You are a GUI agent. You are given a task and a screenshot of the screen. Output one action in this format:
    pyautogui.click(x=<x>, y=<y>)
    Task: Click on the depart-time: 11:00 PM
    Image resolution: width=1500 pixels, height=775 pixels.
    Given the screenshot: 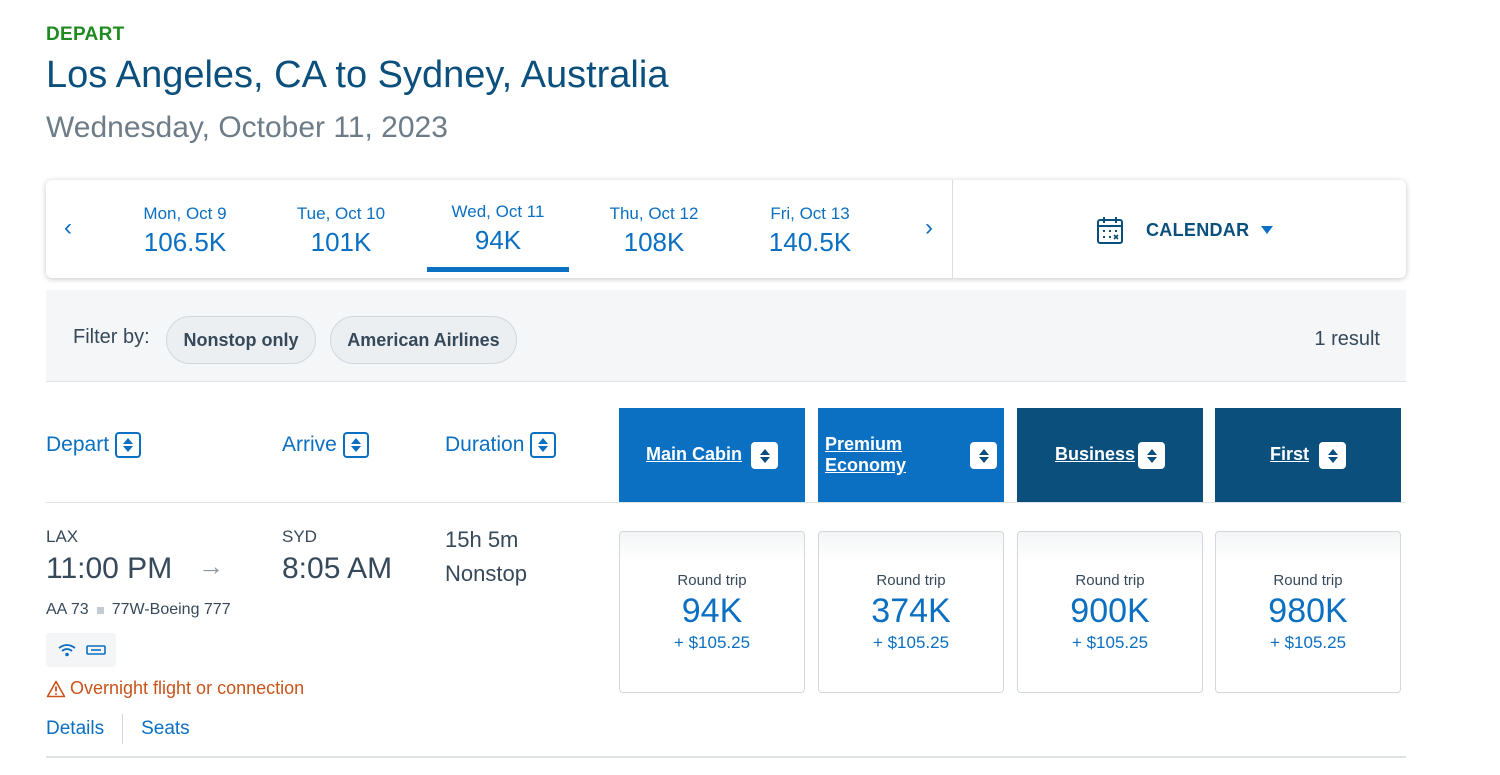 What is the action you would take?
    pyautogui.click(x=109, y=568)
    